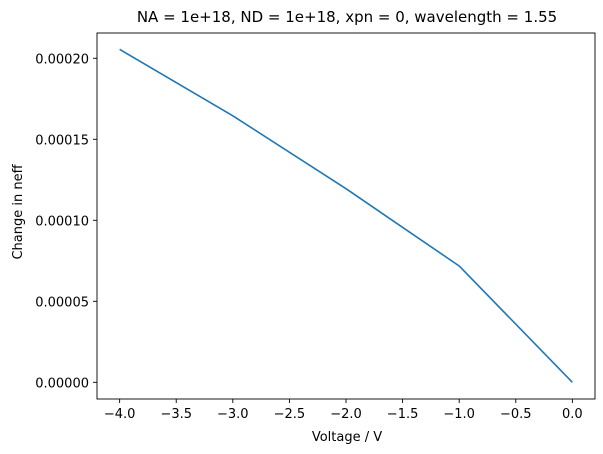 This screenshot has height=454, width=603. Describe the element at coordinates (62, 383) in the screenshot. I see `y-tick-label: 0.00000` at that location.